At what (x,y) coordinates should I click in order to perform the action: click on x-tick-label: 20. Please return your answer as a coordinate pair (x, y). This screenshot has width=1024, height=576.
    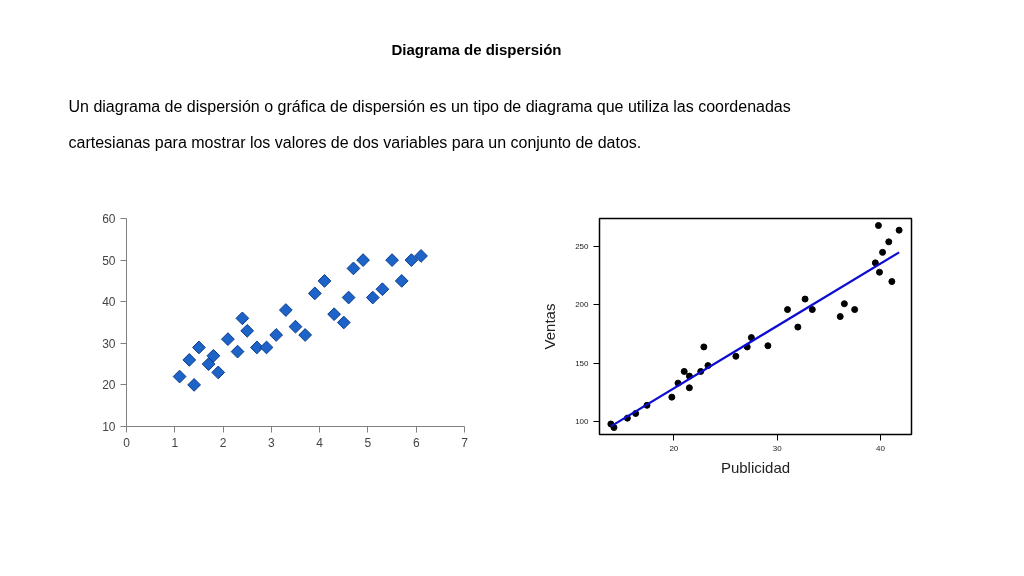
    Looking at the image, I should click on (674, 448).